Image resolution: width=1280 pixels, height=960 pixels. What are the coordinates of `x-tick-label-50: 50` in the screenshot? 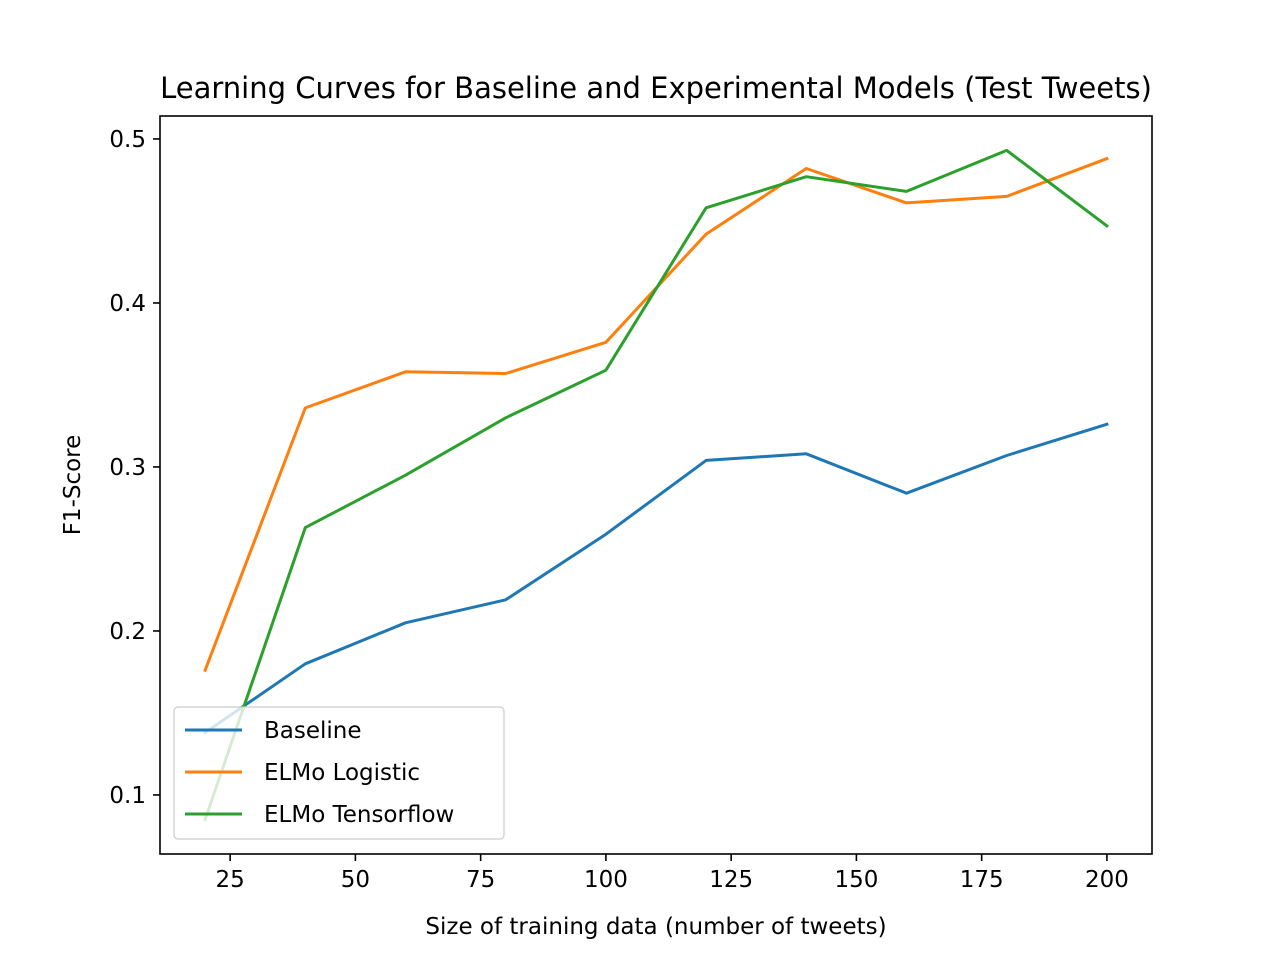 It's located at (355, 880).